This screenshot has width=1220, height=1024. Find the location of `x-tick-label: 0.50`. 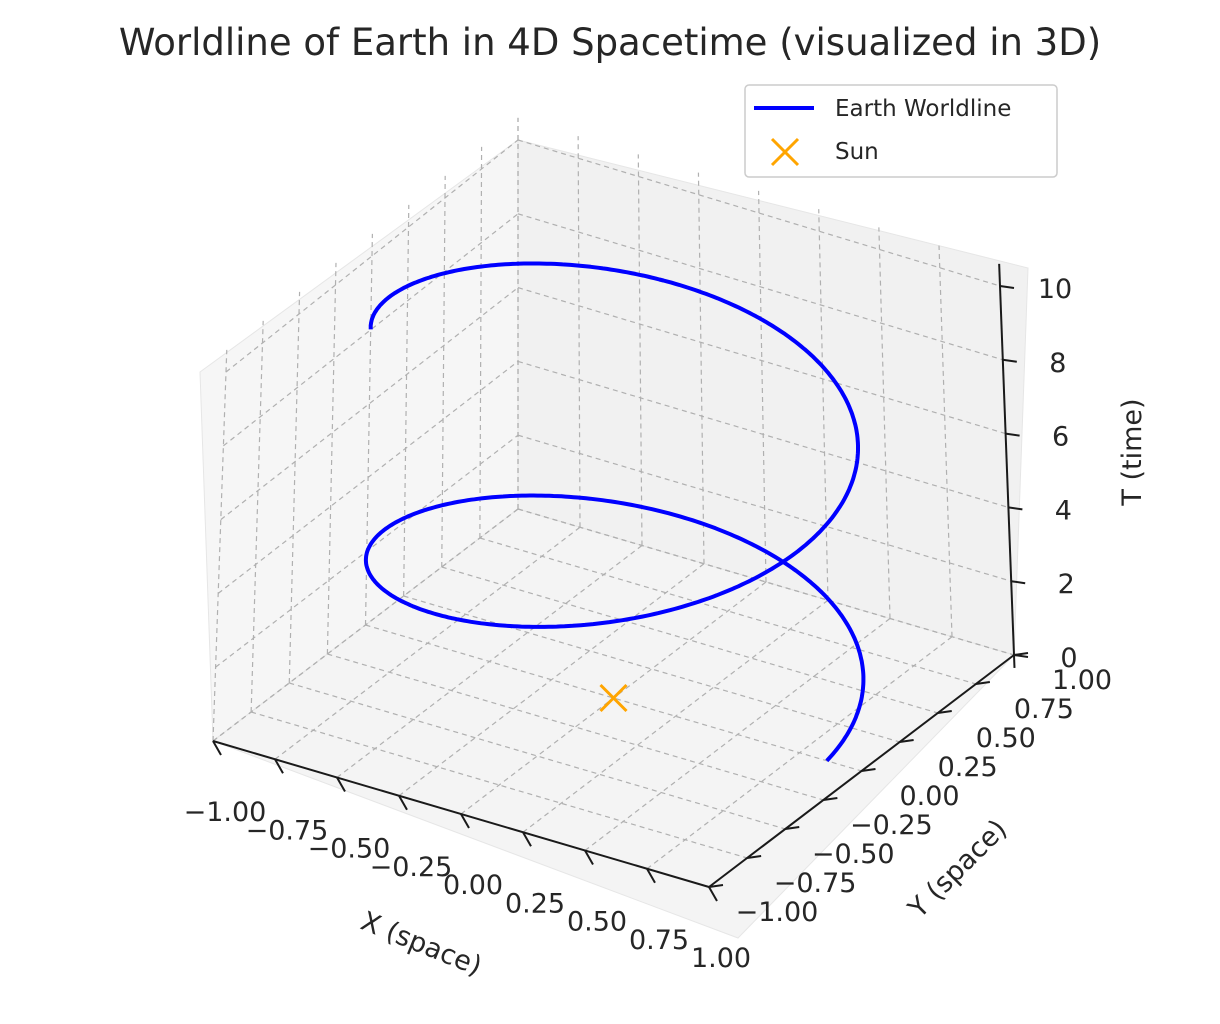

x-tick-label: 0.50 is located at coordinates (597, 922).